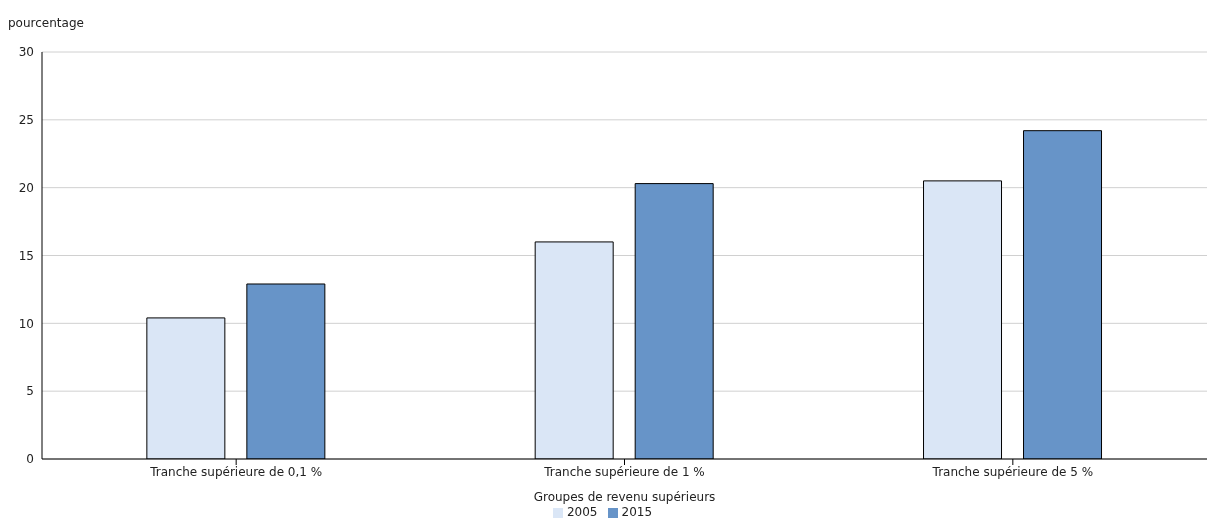 The height and width of the screenshot is (527, 1215). I want to click on y-tick-label: 10, so click(26, 323).